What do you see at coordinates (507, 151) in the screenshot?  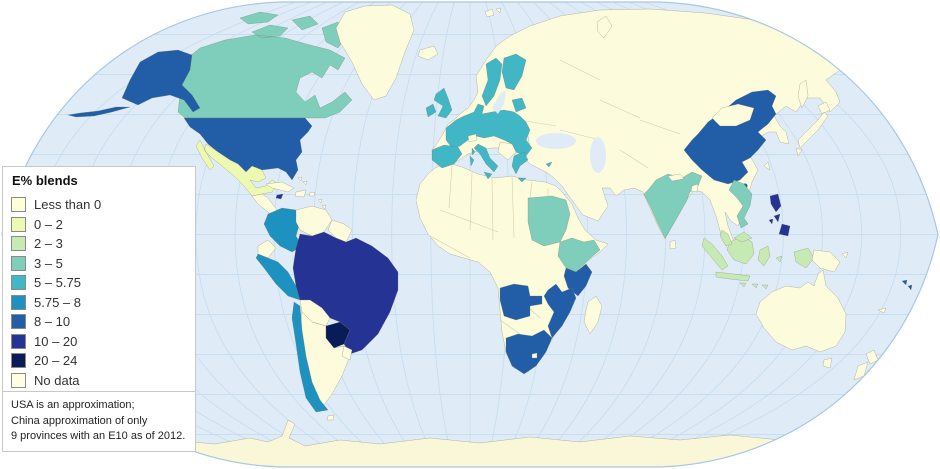 I see `region-balkans` at bounding box center [507, 151].